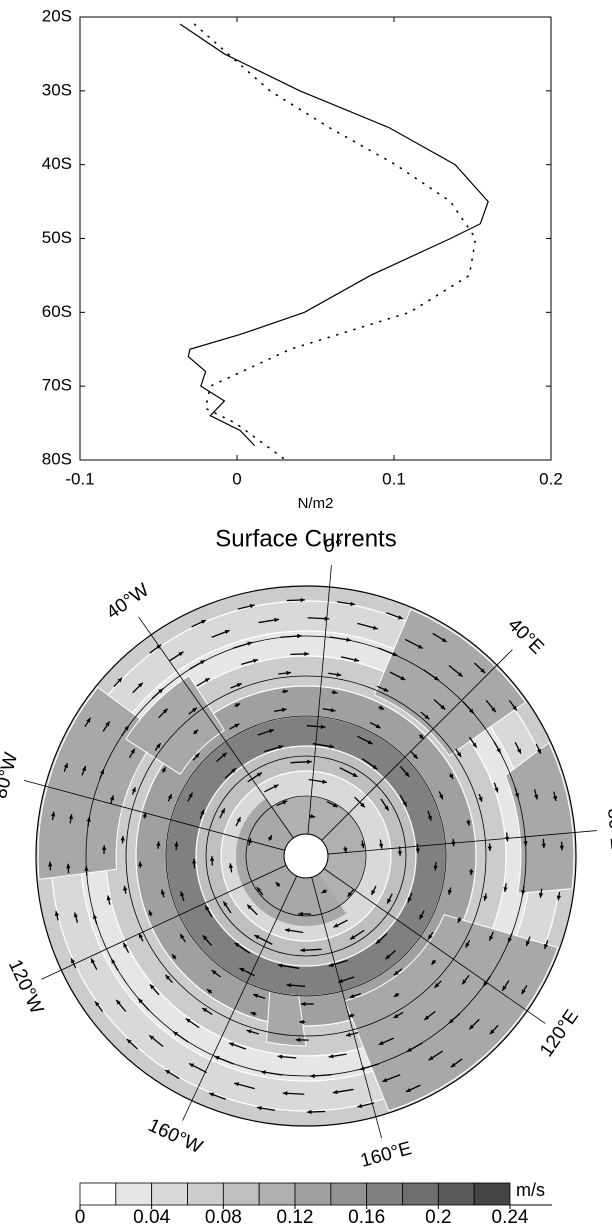 The width and height of the screenshot is (612, 1232). Describe the element at coordinates (128, 602) in the screenshot. I see `longitude-label: 40°W` at that location.